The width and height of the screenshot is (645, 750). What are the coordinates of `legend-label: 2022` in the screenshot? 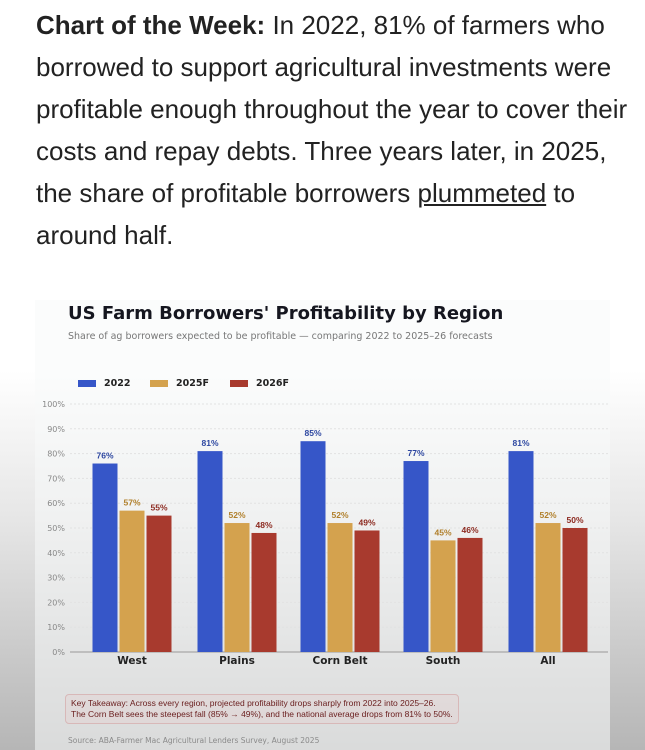 It's located at (117, 383).